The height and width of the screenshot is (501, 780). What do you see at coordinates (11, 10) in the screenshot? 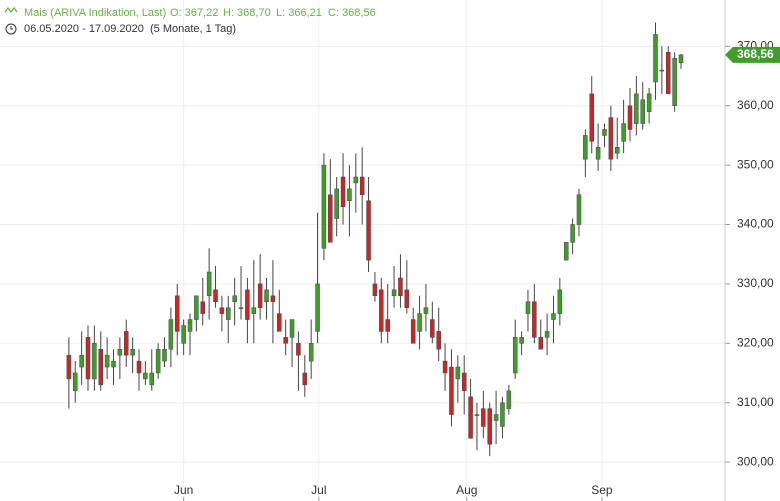
I see `chart-icon` at bounding box center [11, 10].